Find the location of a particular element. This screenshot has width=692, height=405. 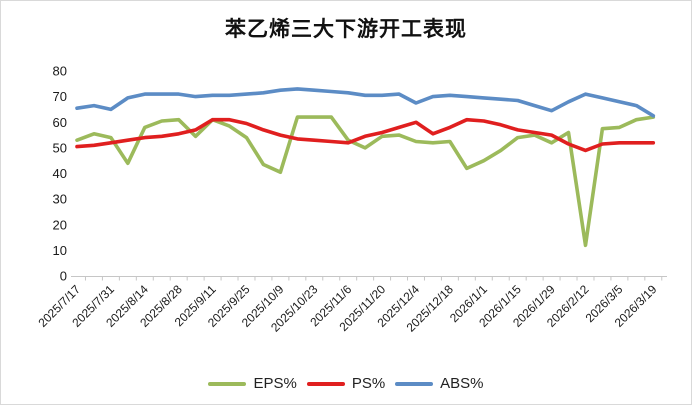

page-title: 苯乙烯三大下游开工表现 is located at coordinates (346, 29).